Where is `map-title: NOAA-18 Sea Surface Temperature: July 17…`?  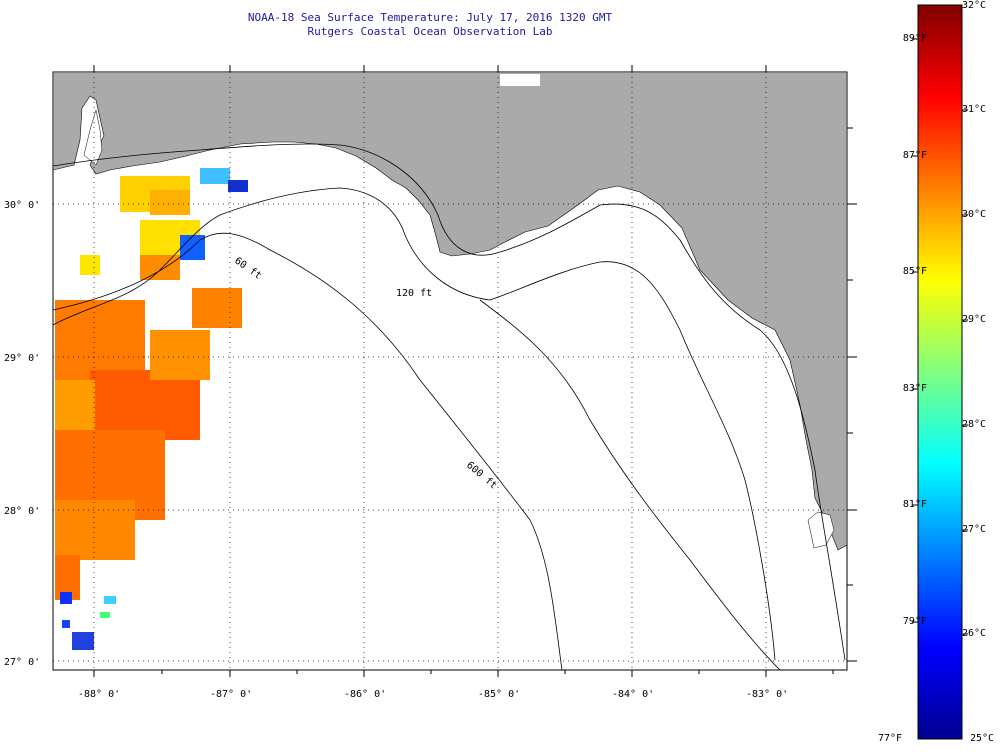 map-title: NOAA-18 Sea Surface Temperature: July 17… is located at coordinates (430, 17).